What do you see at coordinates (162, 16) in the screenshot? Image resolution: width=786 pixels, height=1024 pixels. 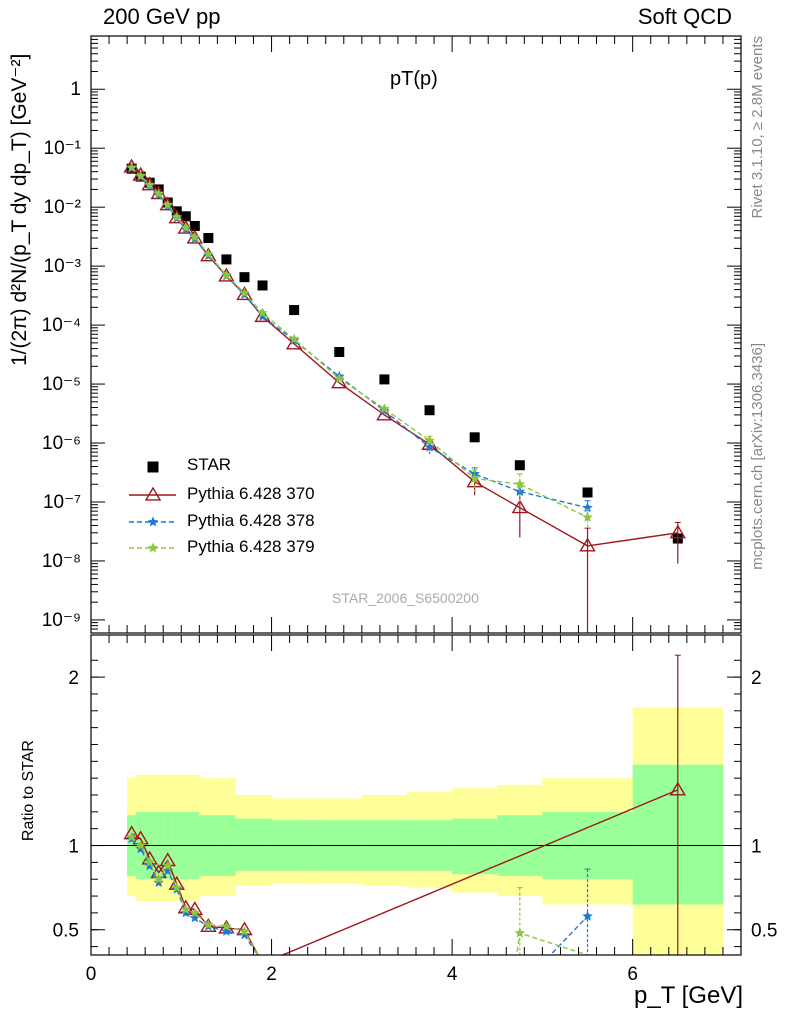 I see `header-left-label: 200 GeV pp` at bounding box center [162, 16].